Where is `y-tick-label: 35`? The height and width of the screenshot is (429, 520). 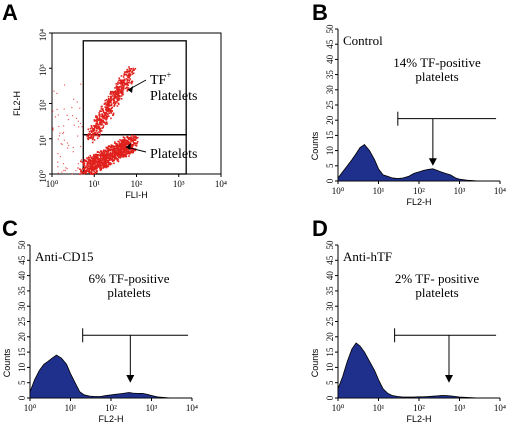
y-tick-label: 35 is located at coordinates (330, 75).